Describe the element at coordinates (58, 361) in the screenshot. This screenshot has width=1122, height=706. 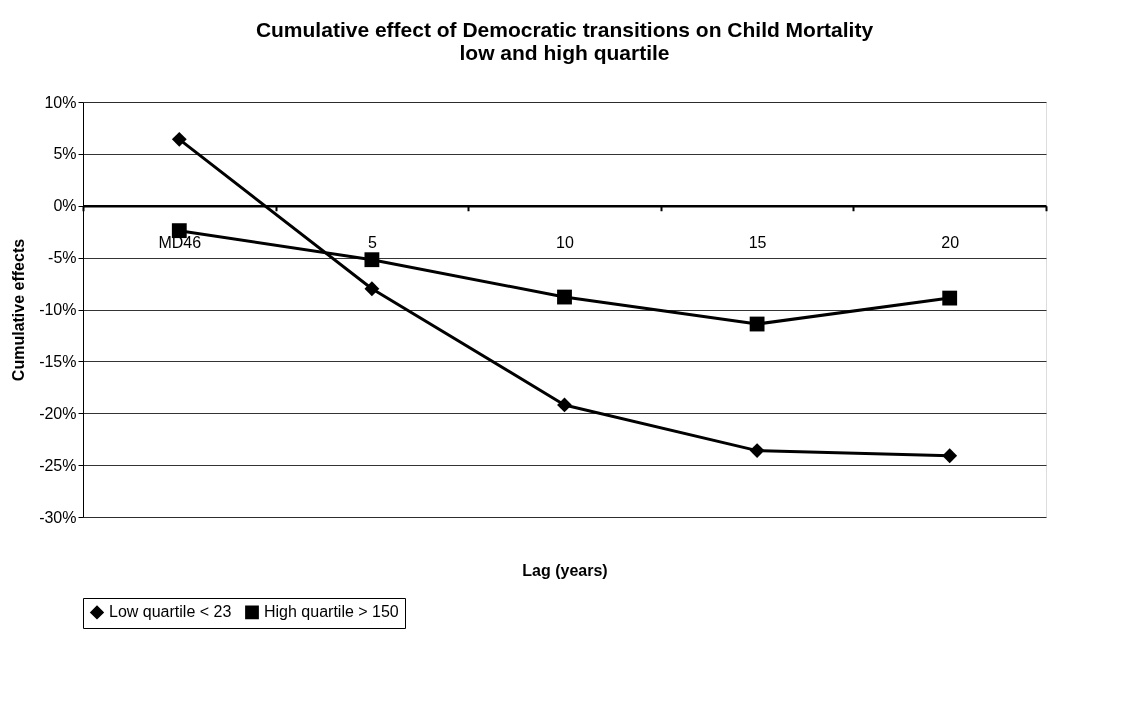
I see `y-tick-label: -15%` at that location.